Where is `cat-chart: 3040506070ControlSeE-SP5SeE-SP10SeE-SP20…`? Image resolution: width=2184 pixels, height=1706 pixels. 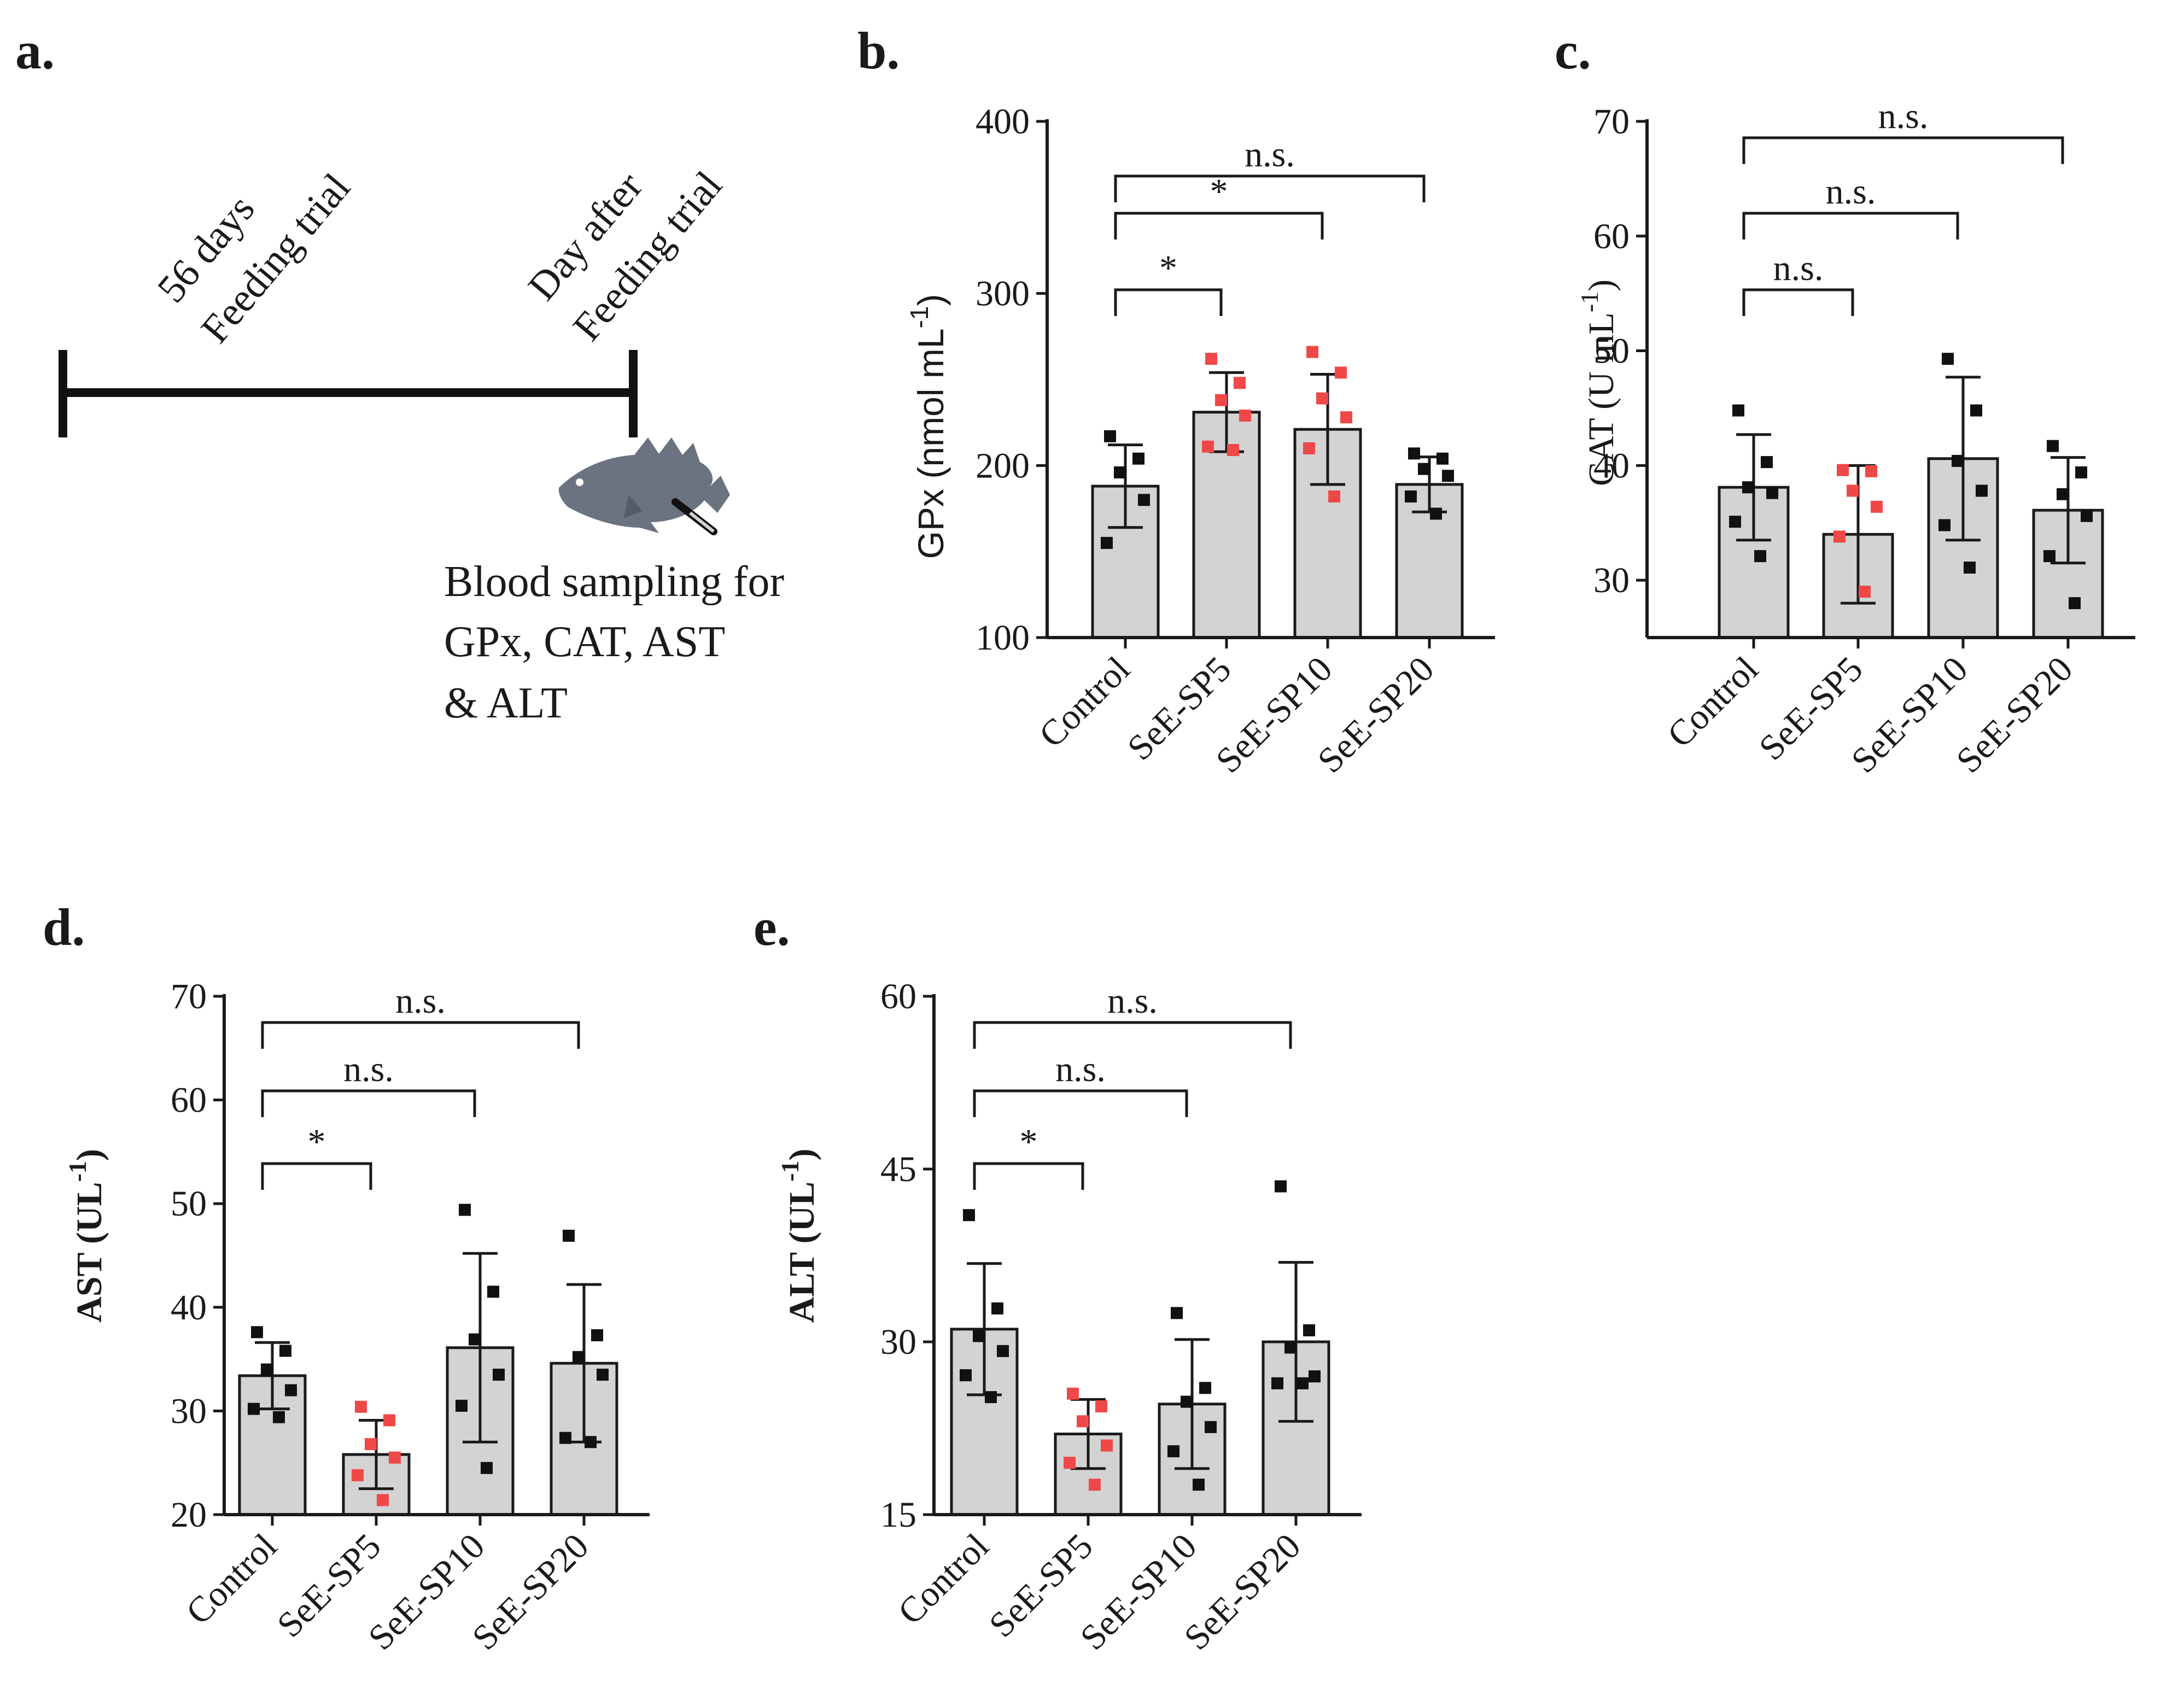 cat-chart: 3040506070ControlSeE-SP5SeE-SP10SeE-SP20… is located at coordinates (1855, 438).